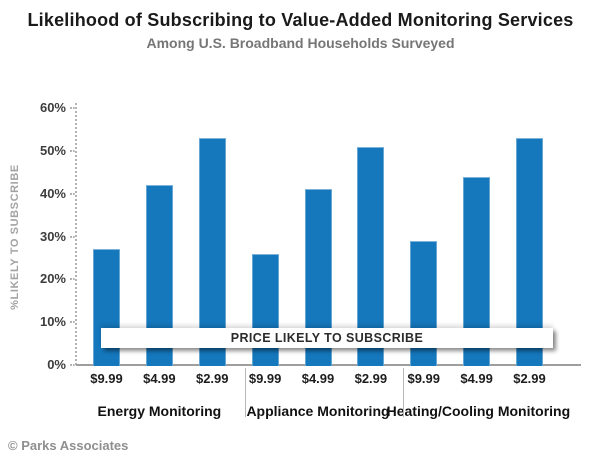 This screenshot has width=601, height=461. What do you see at coordinates (159, 411) in the screenshot?
I see `group-label: Energy Monitoring` at bounding box center [159, 411].